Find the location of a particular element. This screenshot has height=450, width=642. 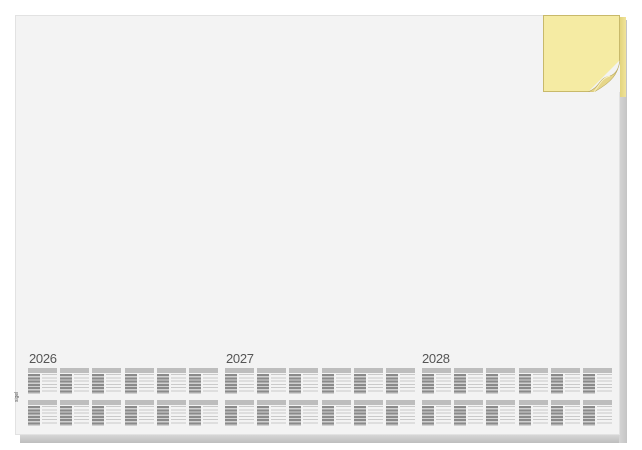

brand-logo: sigel is located at coordinates (17, 396).